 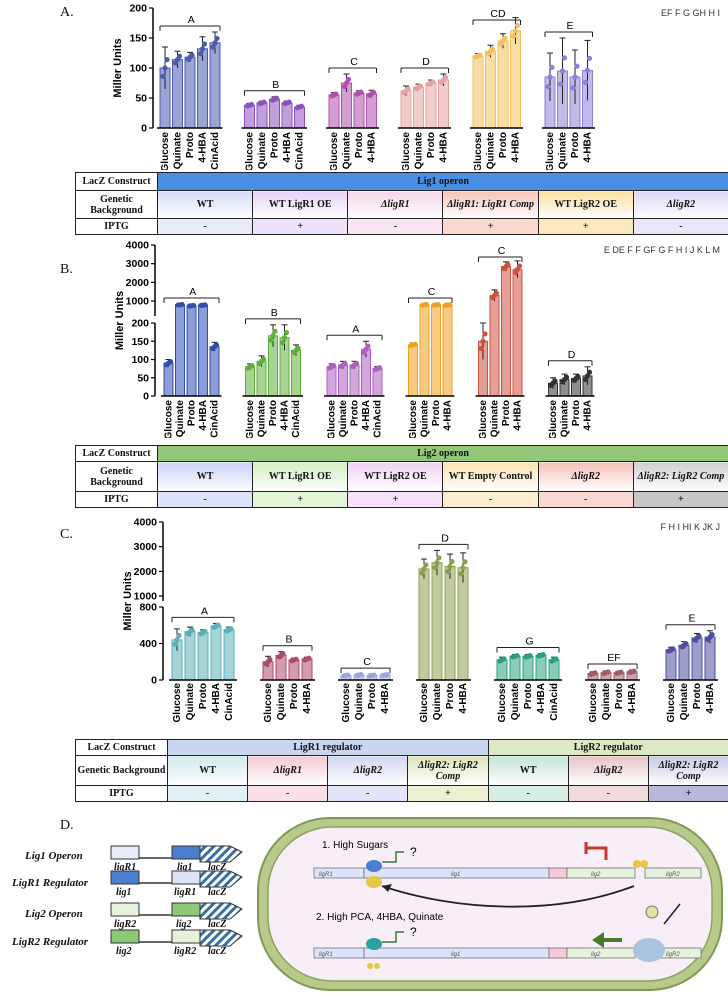 I want to click on gene-left: lig1, so click(x=124, y=892).